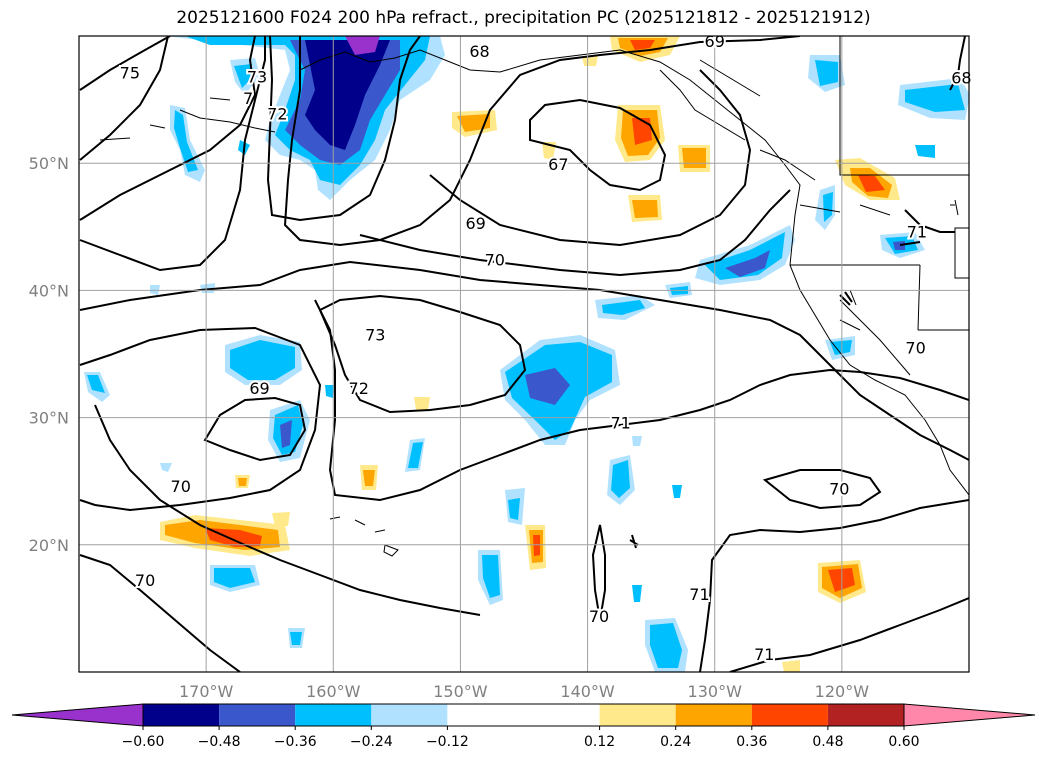 This screenshot has width=1047, height=765. I want to click on longitude-tick-labels: 170°W 160°W 150°W 140°W 130°W 120°W, so click(524, 691).